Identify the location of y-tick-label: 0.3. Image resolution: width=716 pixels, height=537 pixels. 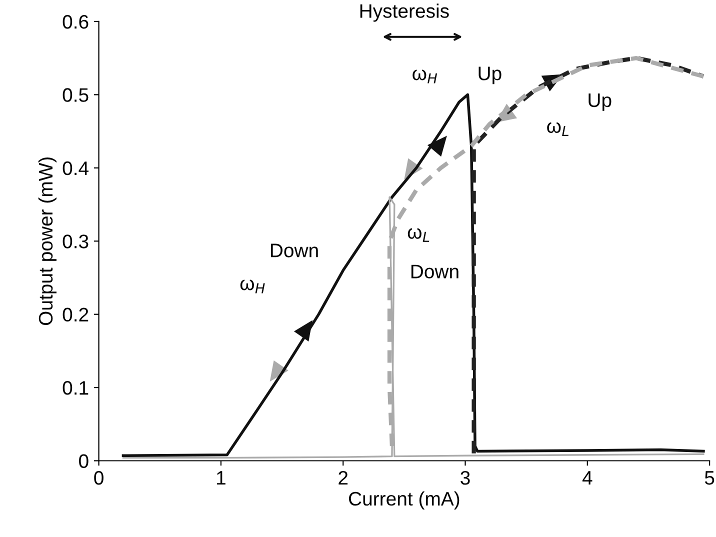
(75, 241).